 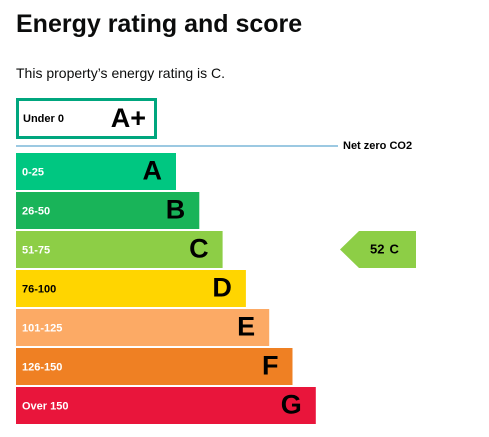 What do you see at coordinates (33, 172) in the screenshot?
I see `band-range: 0-25` at bounding box center [33, 172].